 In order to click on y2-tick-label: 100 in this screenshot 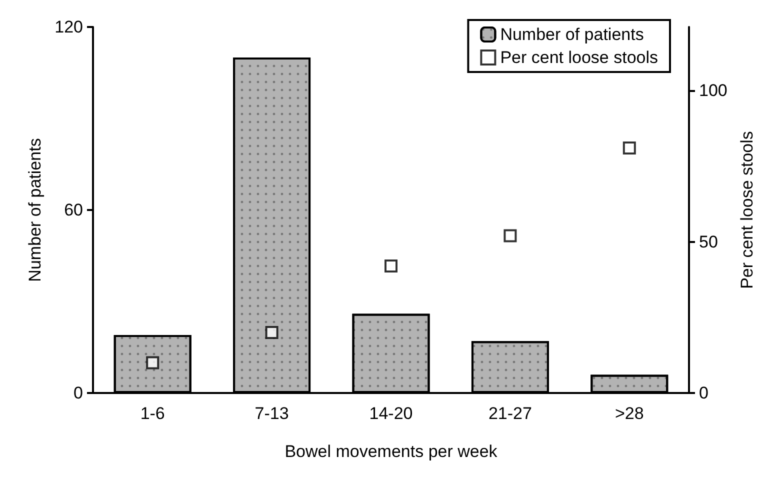, I will do `click(713, 90)`.